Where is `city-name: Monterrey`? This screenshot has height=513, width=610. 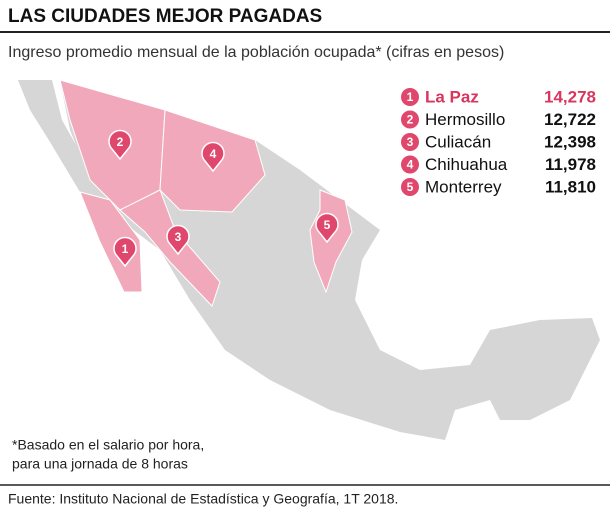 city-name: Monterrey is located at coordinates (463, 186).